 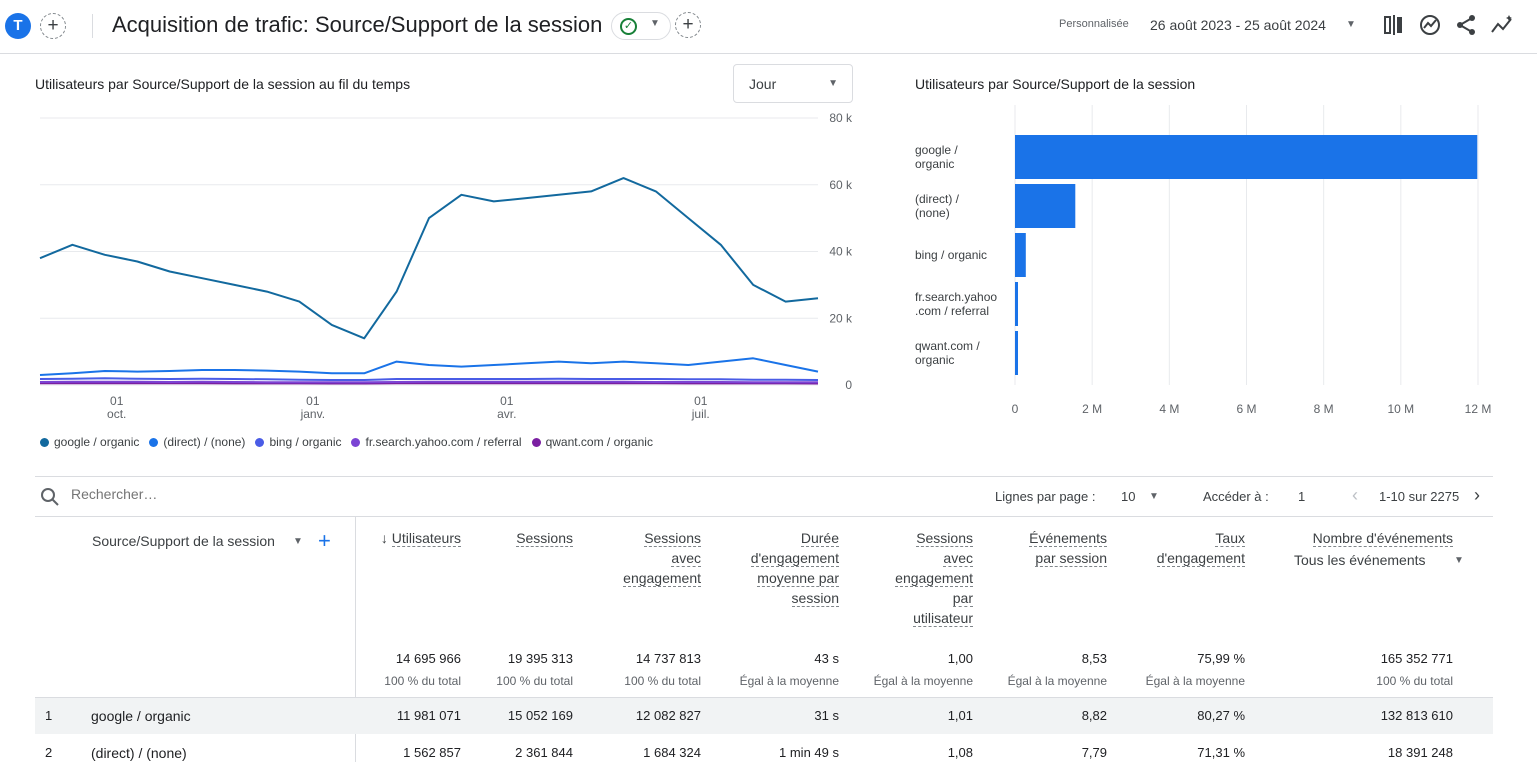 What do you see at coordinates (1477, 495) in the screenshot?
I see `next-page-icon: ›` at bounding box center [1477, 495].